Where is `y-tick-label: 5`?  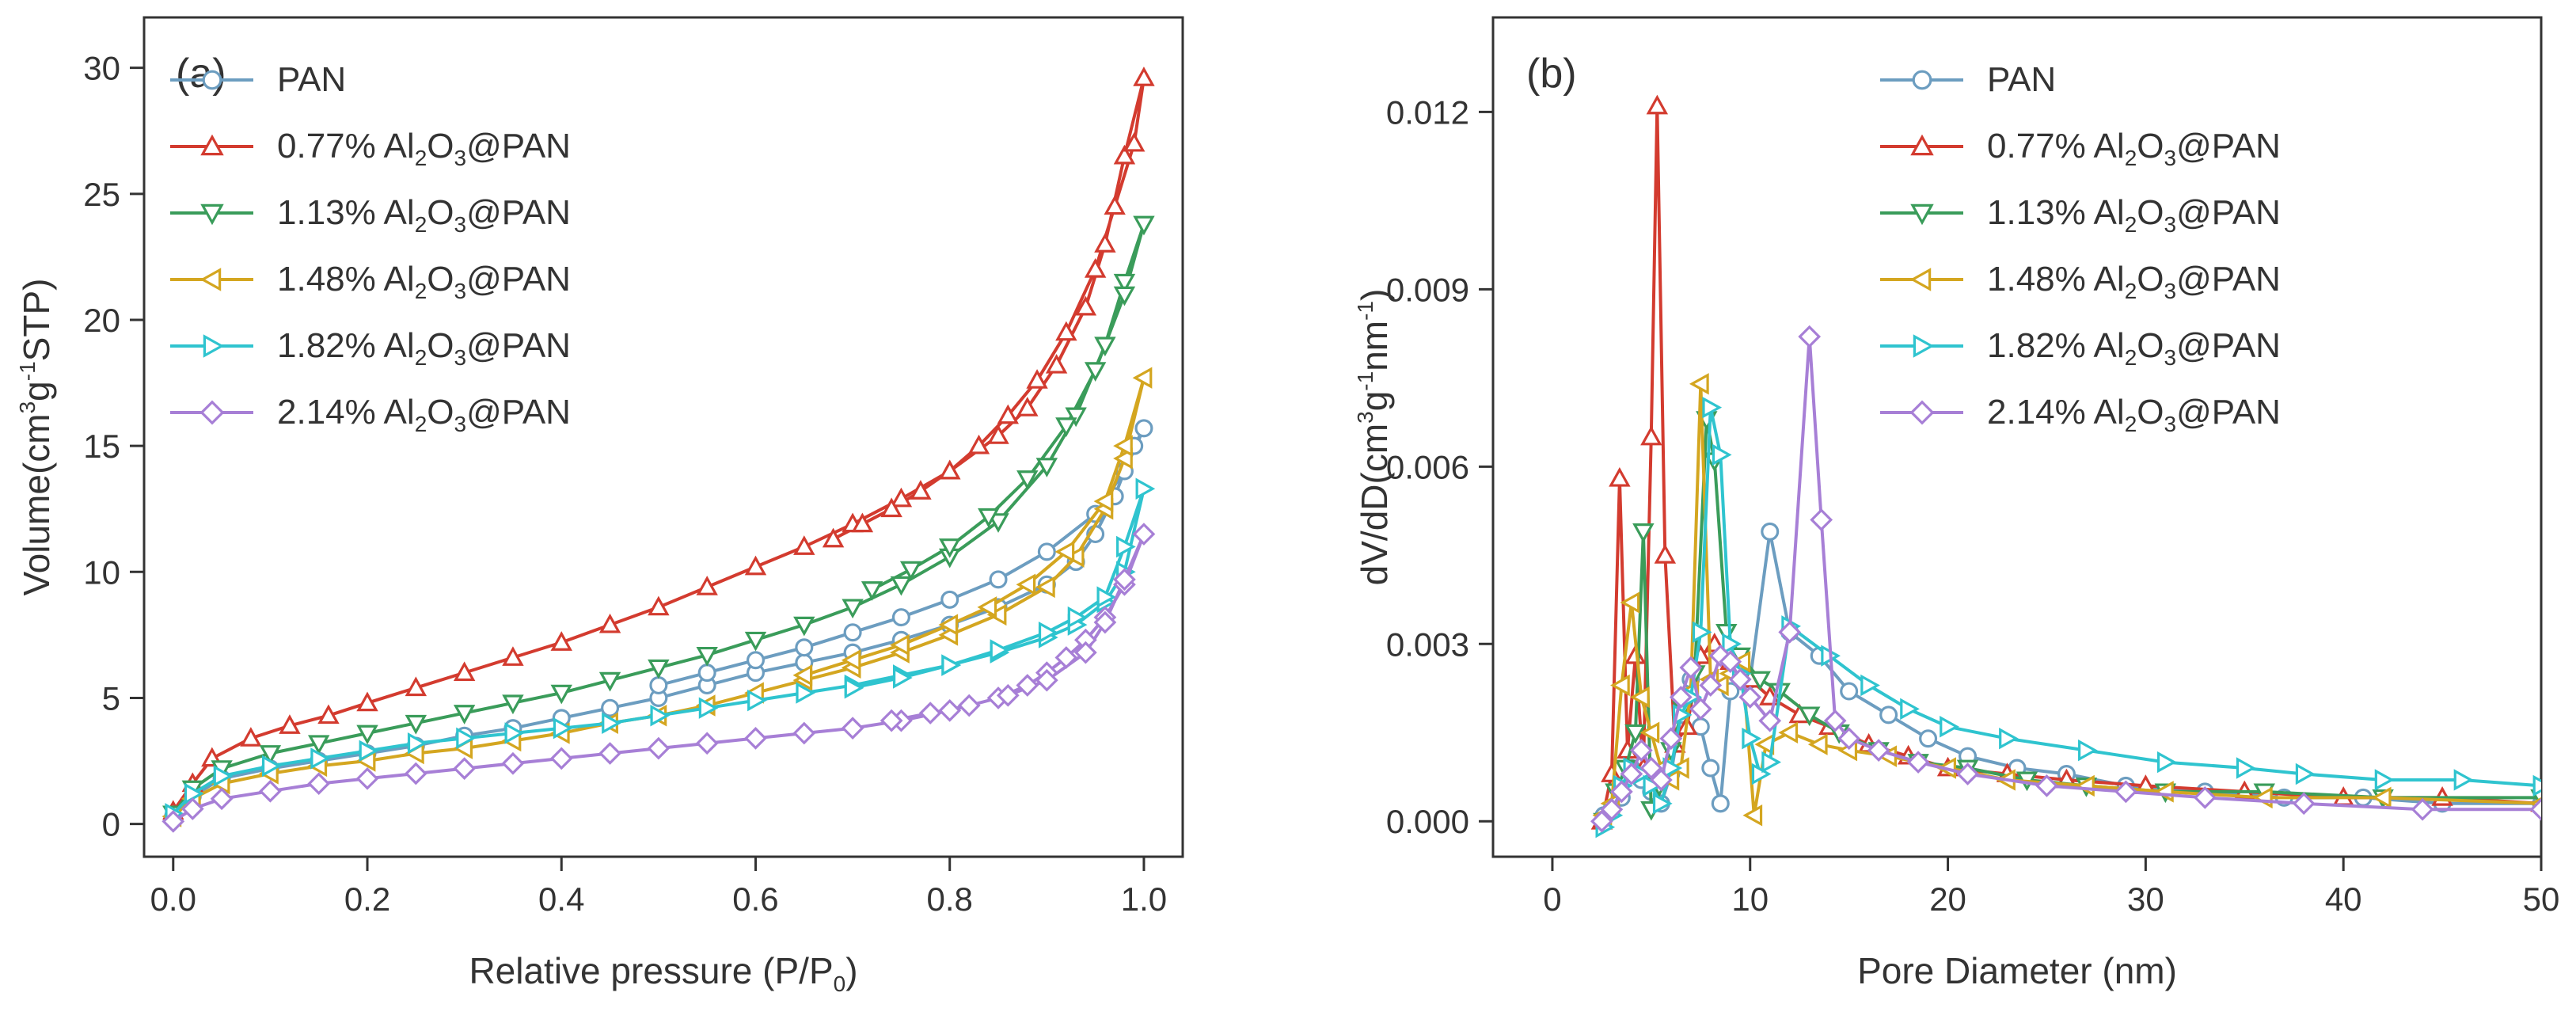 y-tick-label: 5 is located at coordinates (111, 698).